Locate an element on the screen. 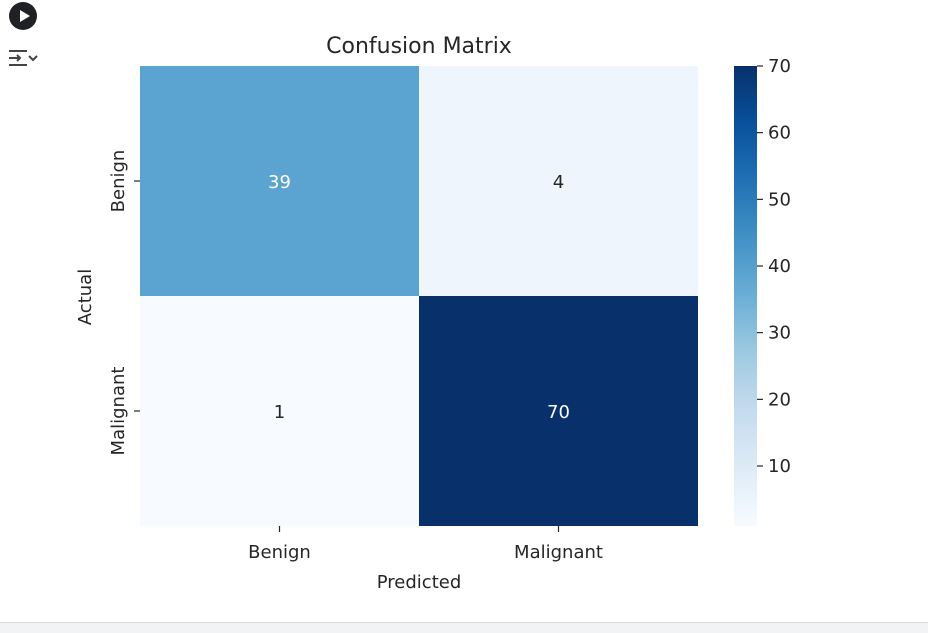  x-axis-title: Predicted is located at coordinates (419, 582).